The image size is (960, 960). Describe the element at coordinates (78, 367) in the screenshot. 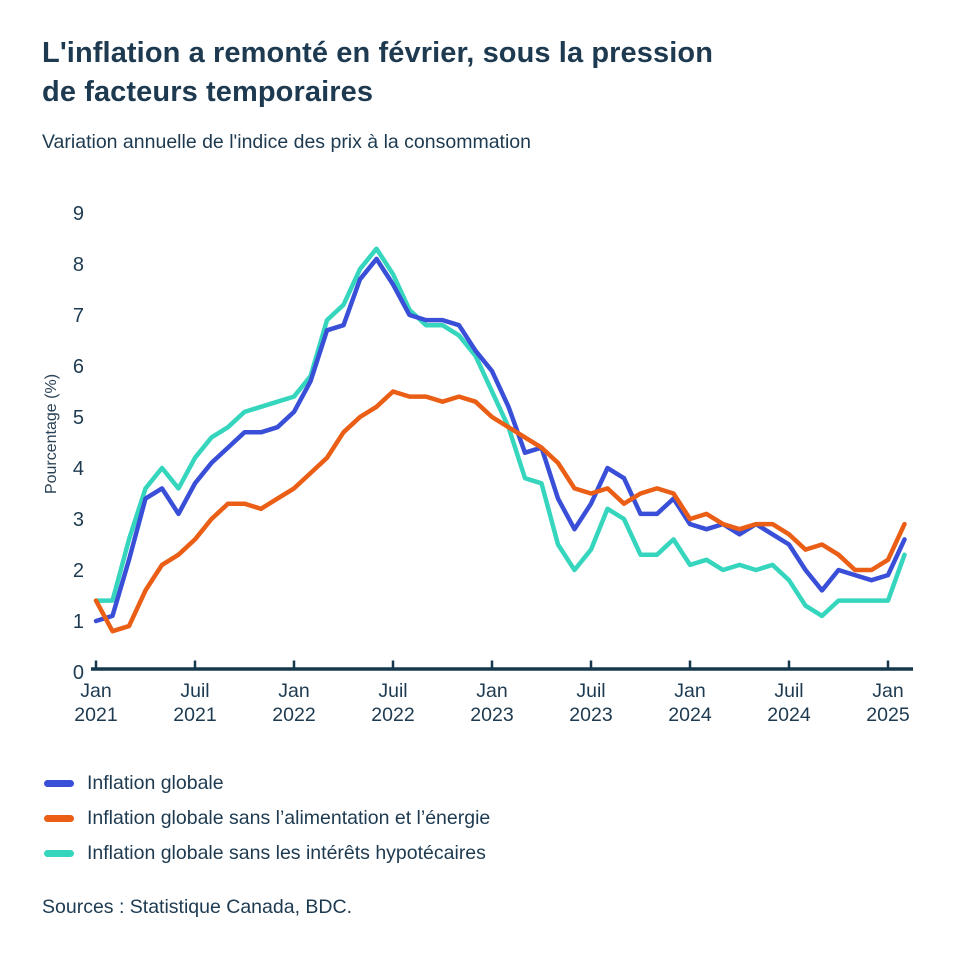

I see `svg-text: 6` at that location.